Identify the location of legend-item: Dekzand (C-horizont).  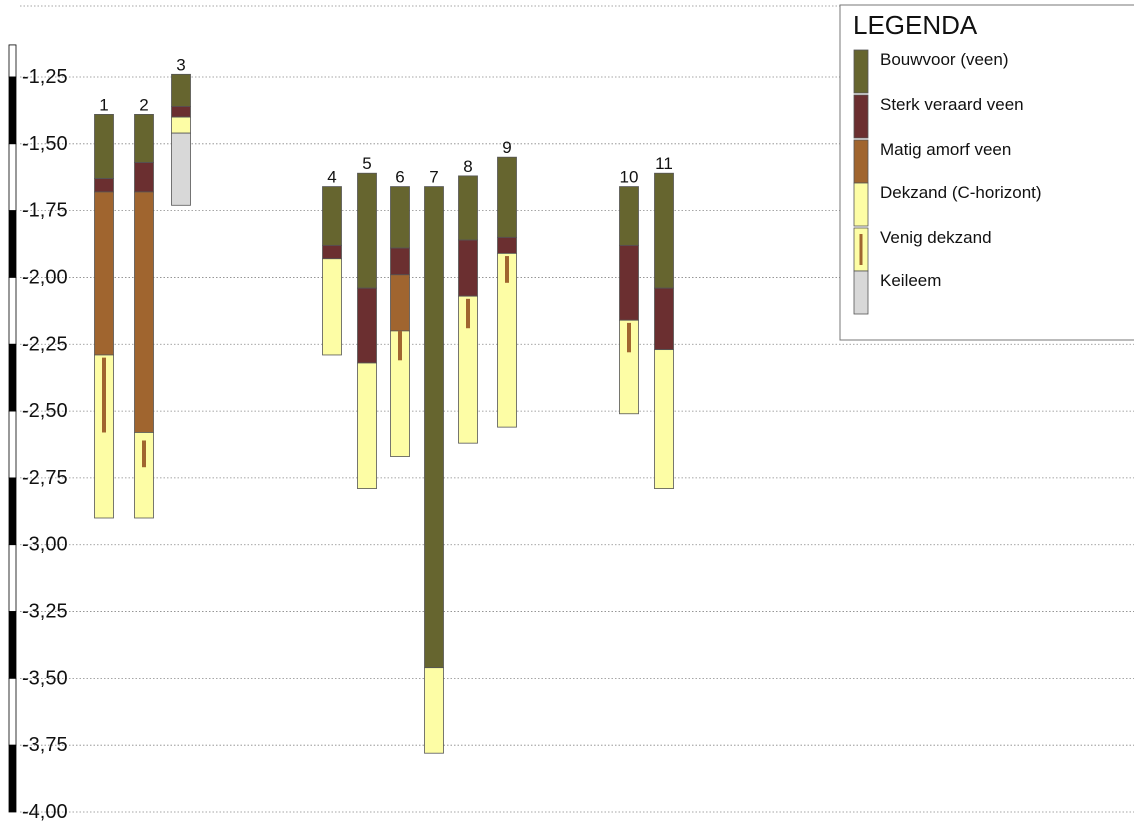
(947, 204).